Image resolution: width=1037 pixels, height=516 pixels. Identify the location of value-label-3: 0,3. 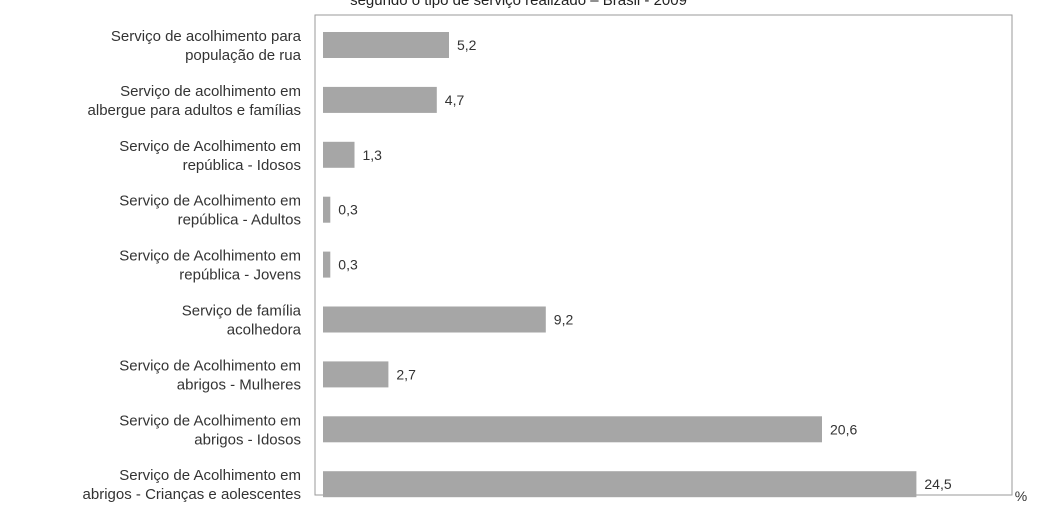
(348, 210).